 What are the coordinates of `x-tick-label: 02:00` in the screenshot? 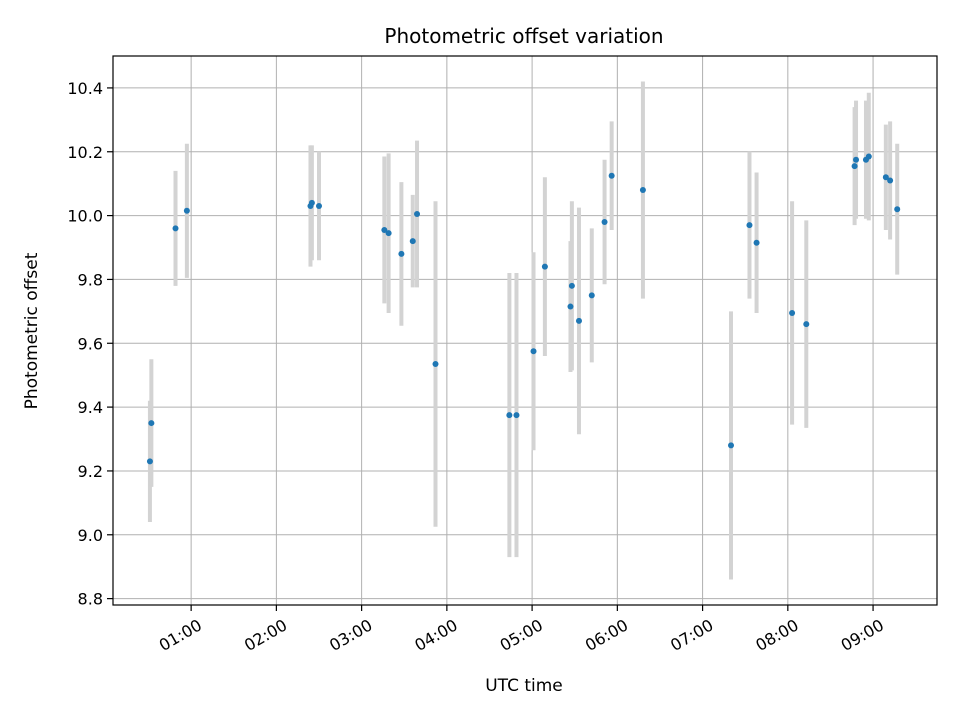 It's located at (265, 635).